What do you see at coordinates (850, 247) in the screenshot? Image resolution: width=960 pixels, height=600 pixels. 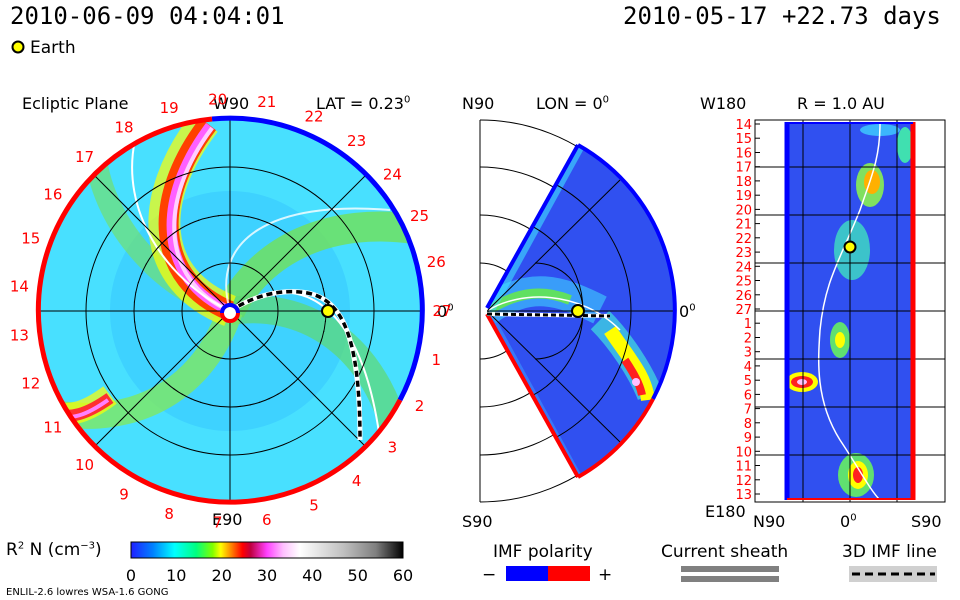 I see `earth-marker-radial` at bounding box center [850, 247].